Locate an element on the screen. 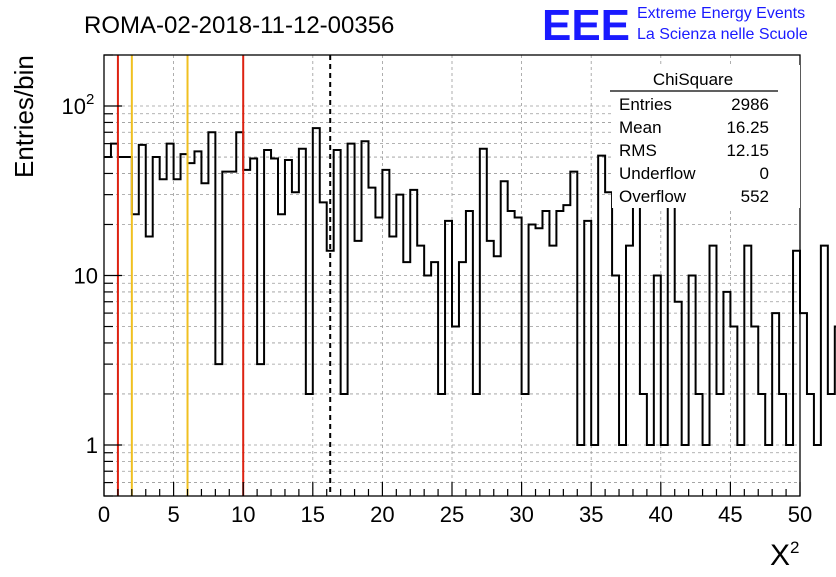  x-tick-label: 15 is located at coordinates (313, 514).